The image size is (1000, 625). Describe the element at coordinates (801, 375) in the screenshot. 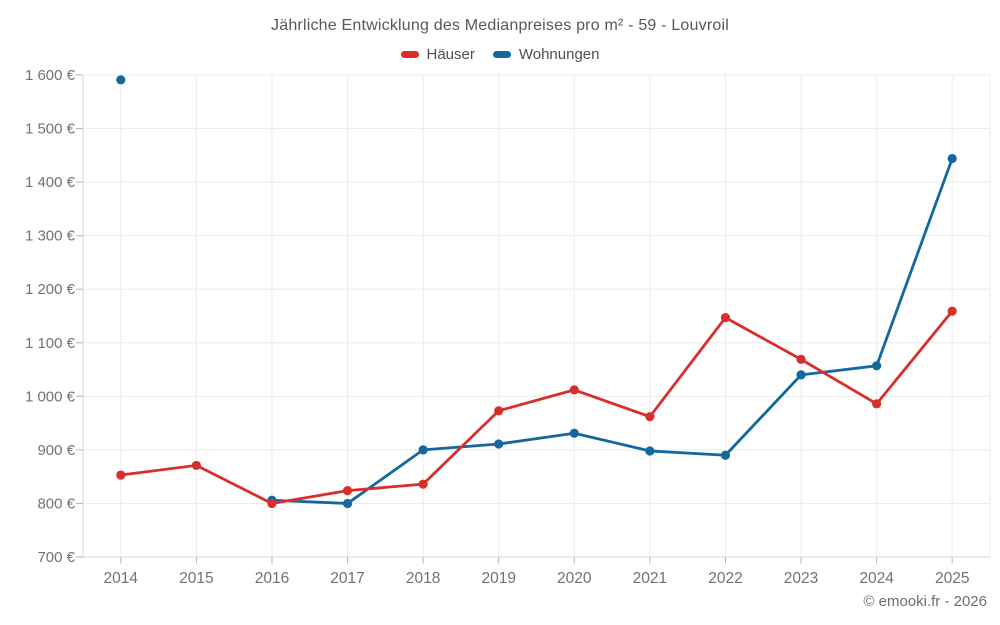

I see `data-point-wohnungen-2023` at that location.